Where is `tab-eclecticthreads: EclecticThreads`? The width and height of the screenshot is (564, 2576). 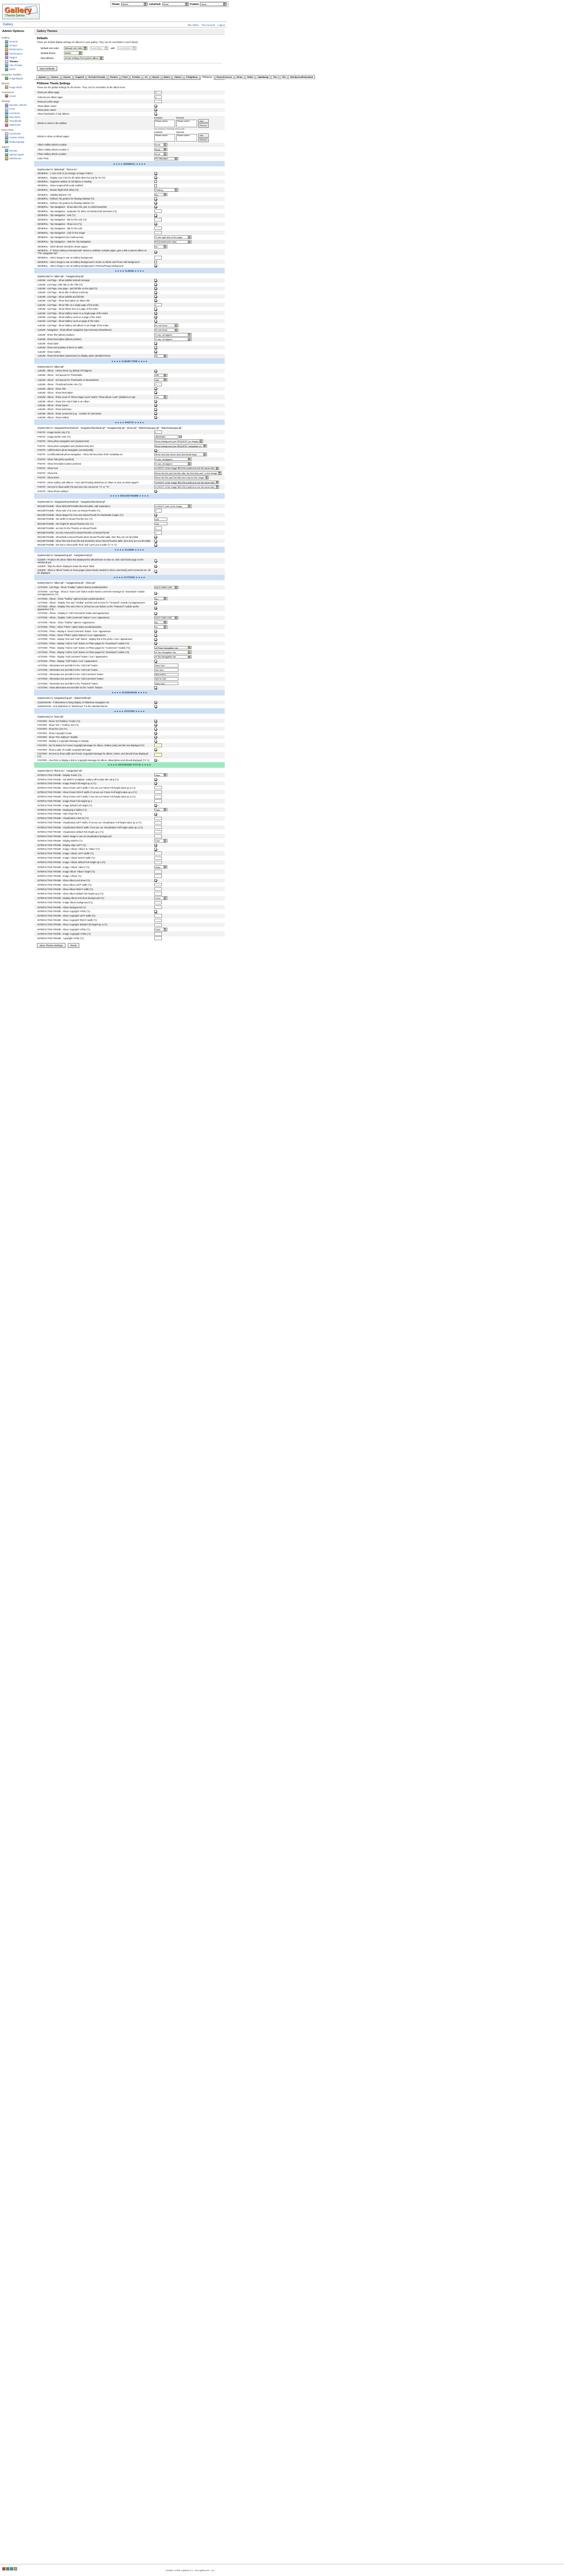
tab-eclecticthreads: EclecticThreads is located at coordinates (96, 76).